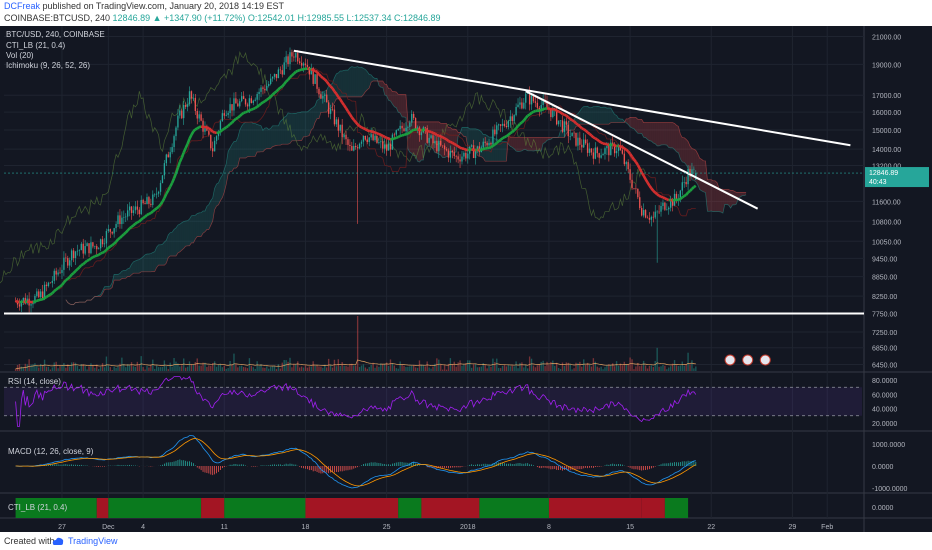  Describe the element at coordinates (93, 541) in the screenshot. I see `tradingview-brand-link: TradingView` at that location.